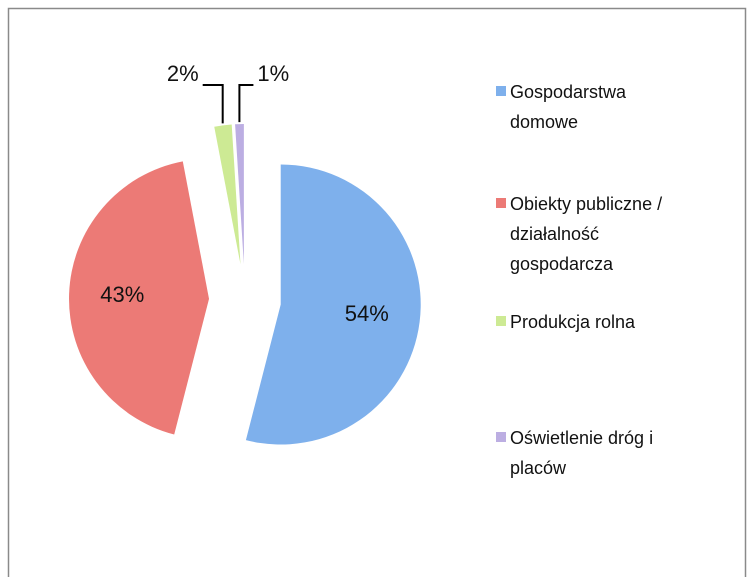 This screenshot has width=753, height=577. Describe the element at coordinates (582, 453) in the screenshot. I see `legend-label: Oświetlenie dróg i placów` at that location.